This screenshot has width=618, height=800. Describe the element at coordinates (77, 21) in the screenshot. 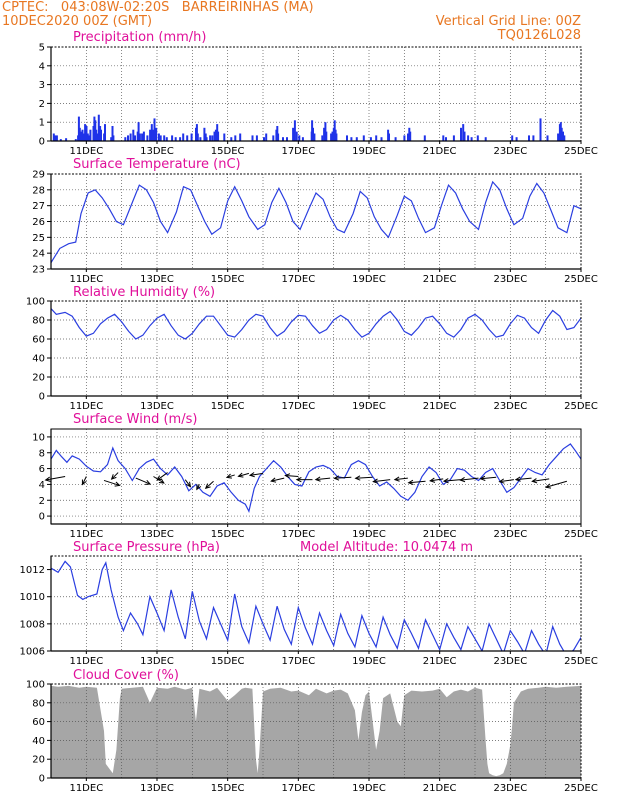

I see `header-run-time: 10DEC2020 00Z (GMT)` at that location.